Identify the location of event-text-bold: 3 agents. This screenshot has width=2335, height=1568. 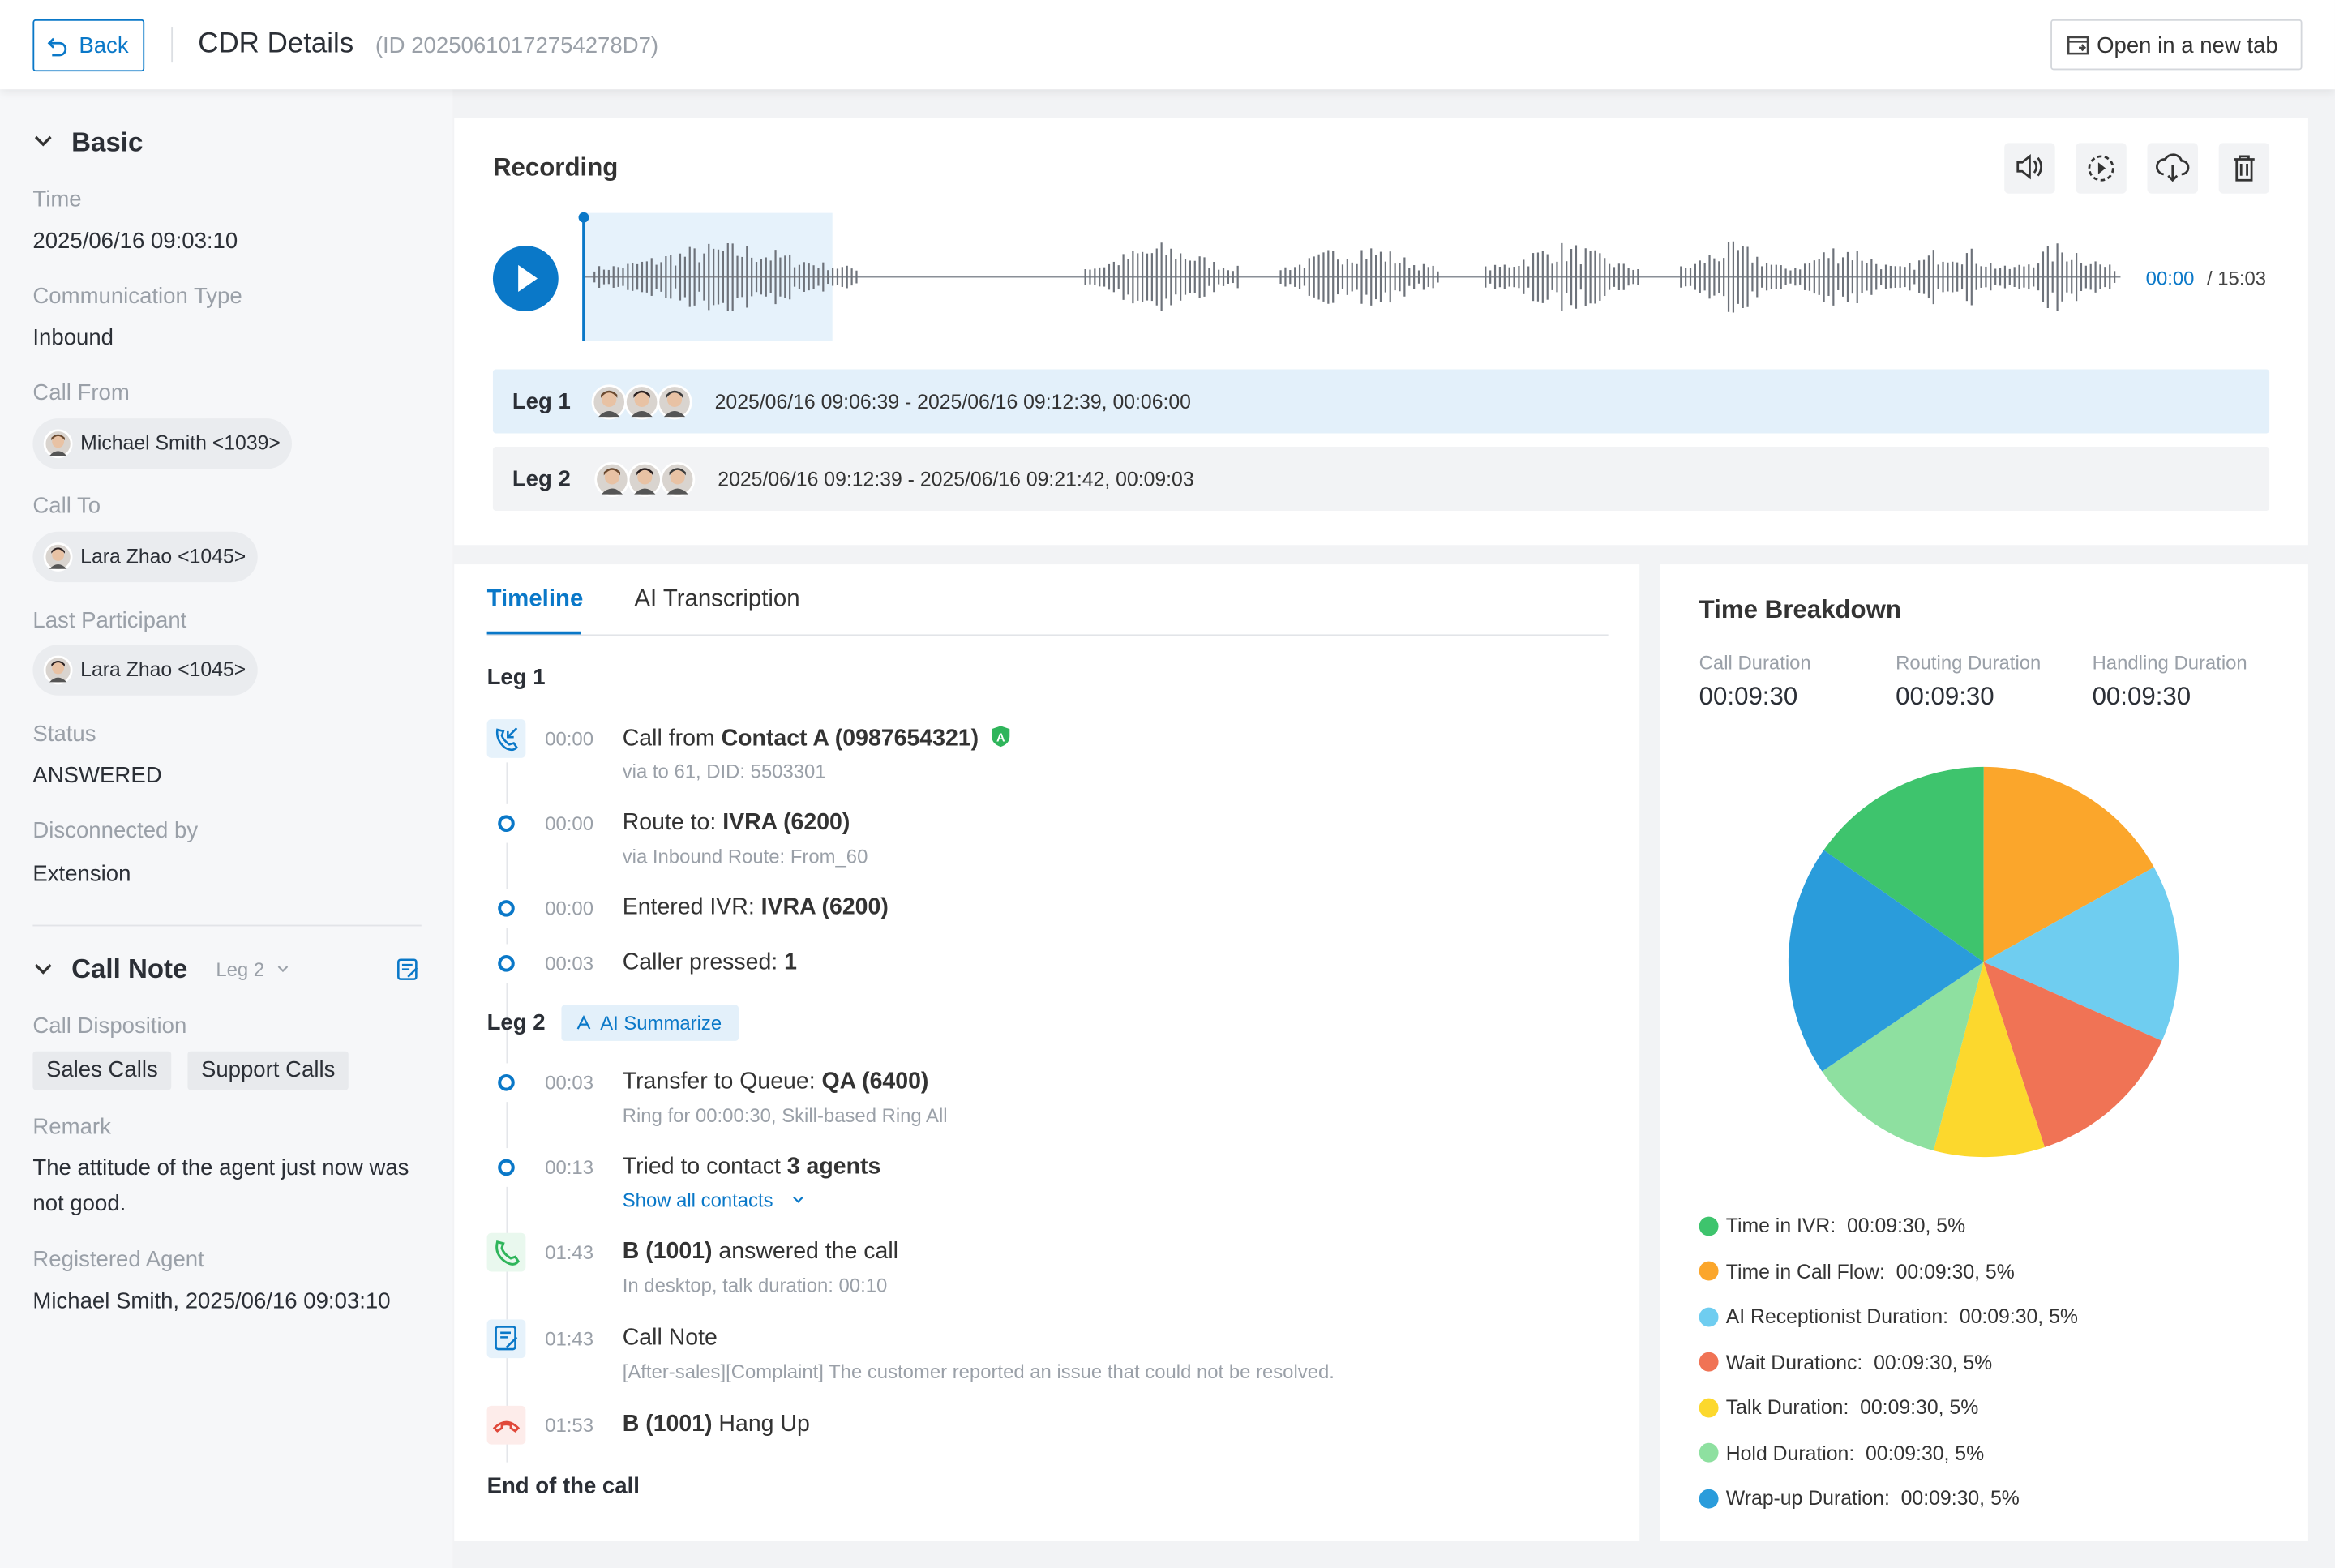
(833, 1167).